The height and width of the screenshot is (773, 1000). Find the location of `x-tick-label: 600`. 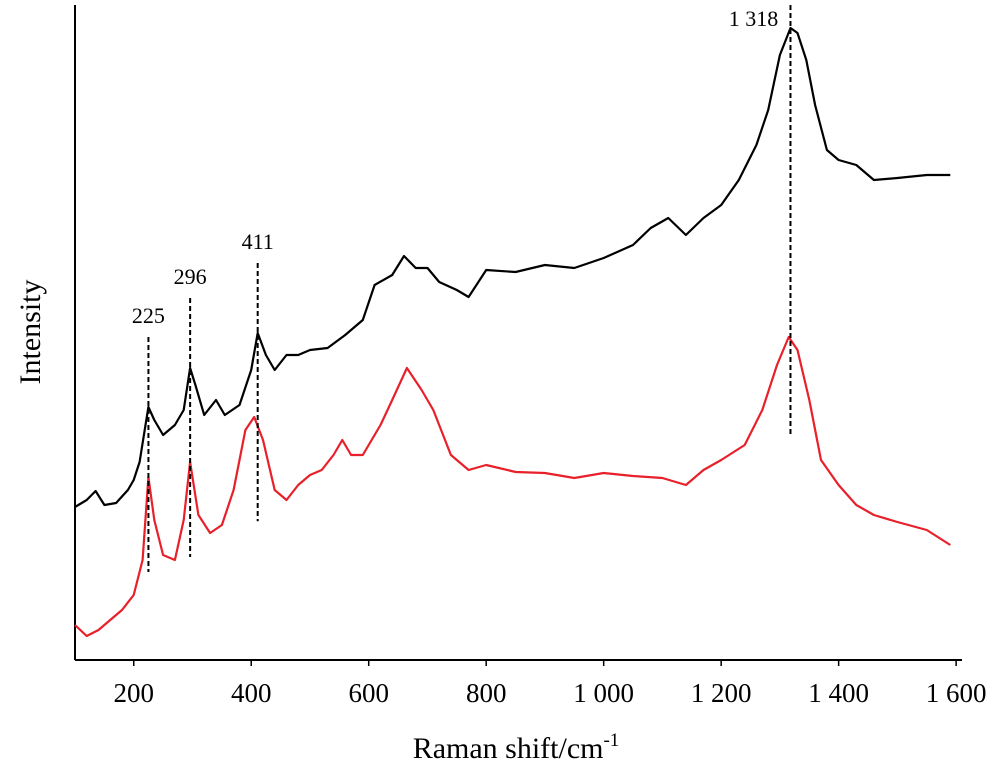

x-tick-label: 600 is located at coordinates (368, 693).